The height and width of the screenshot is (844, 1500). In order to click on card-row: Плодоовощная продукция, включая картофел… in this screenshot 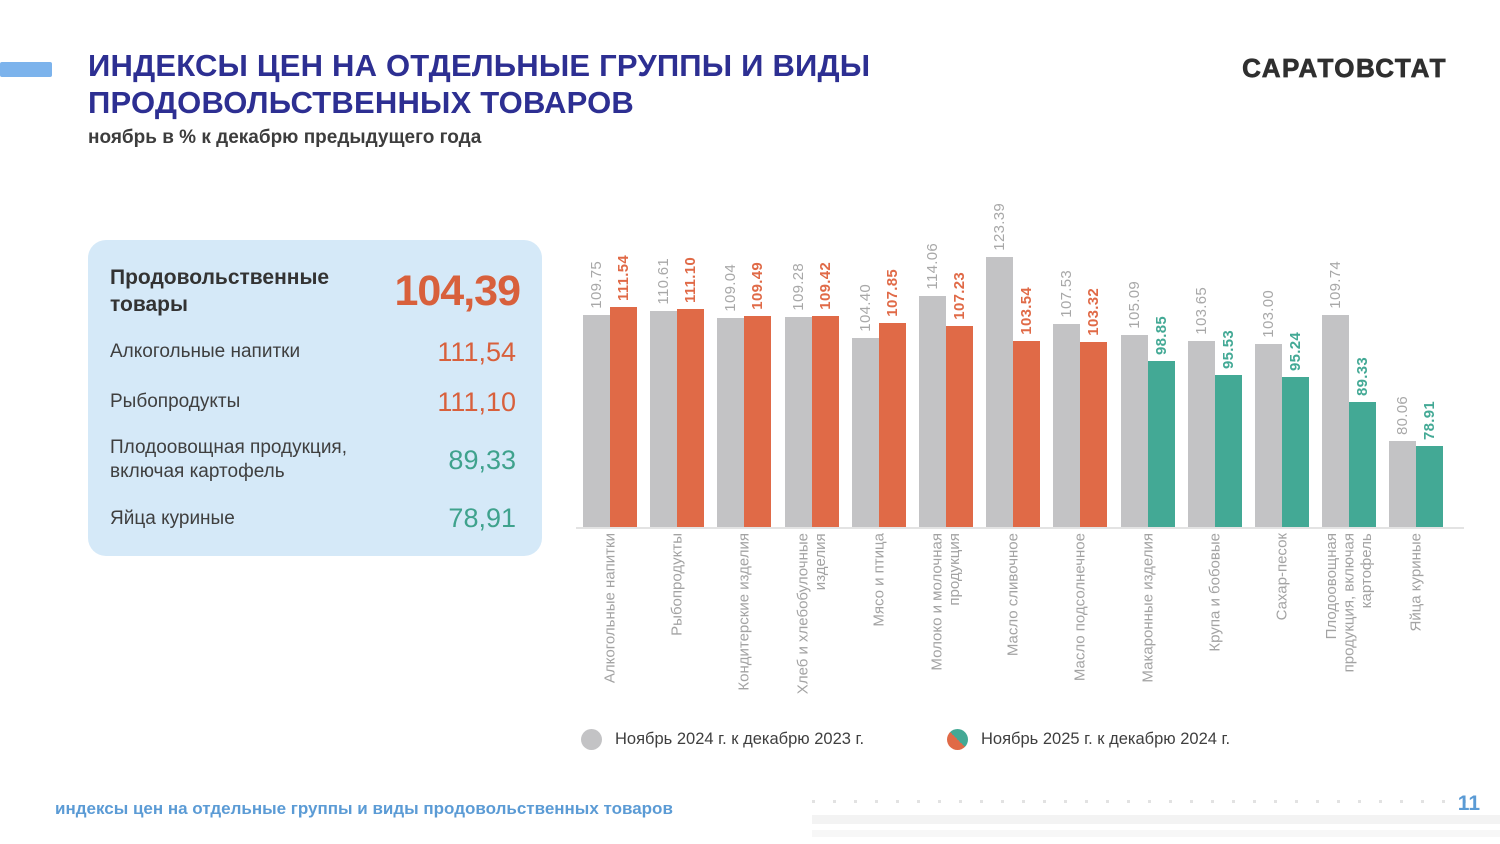, I will do `click(318, 460)`.